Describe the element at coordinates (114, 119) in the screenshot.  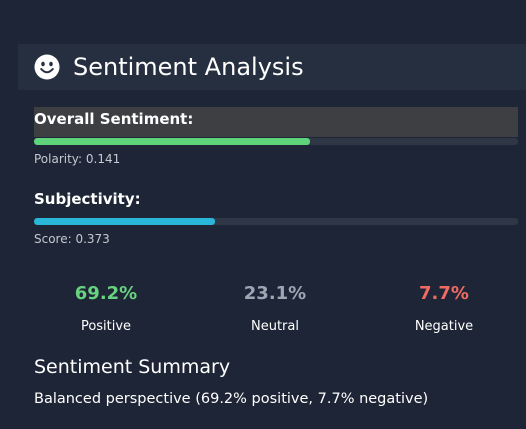
I see `overall-sentiment-label: Overall Sentiment:` at that location.